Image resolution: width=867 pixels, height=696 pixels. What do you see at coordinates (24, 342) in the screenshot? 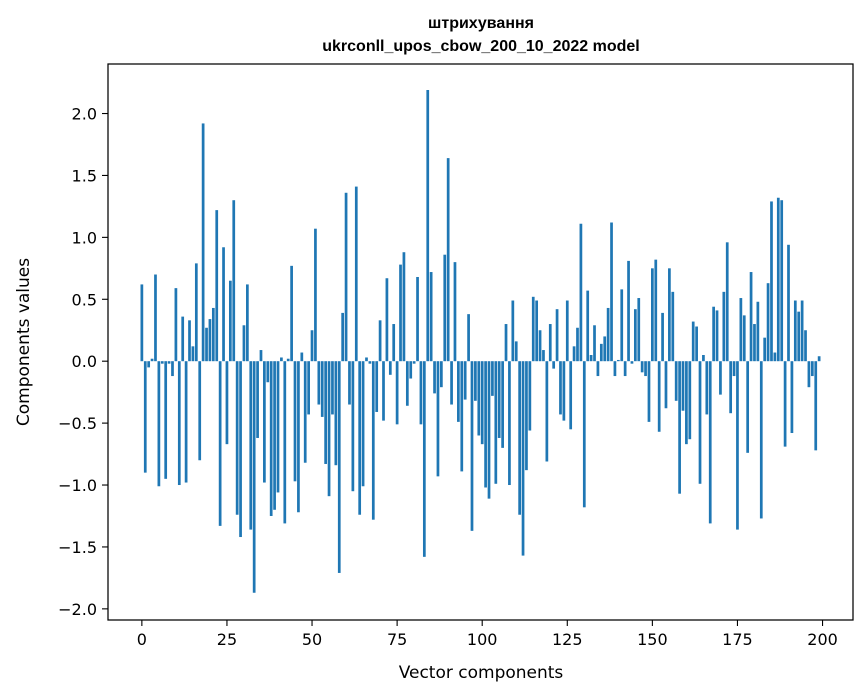
I see `y-axis-label: Components values` at bounding box center [24, 342].